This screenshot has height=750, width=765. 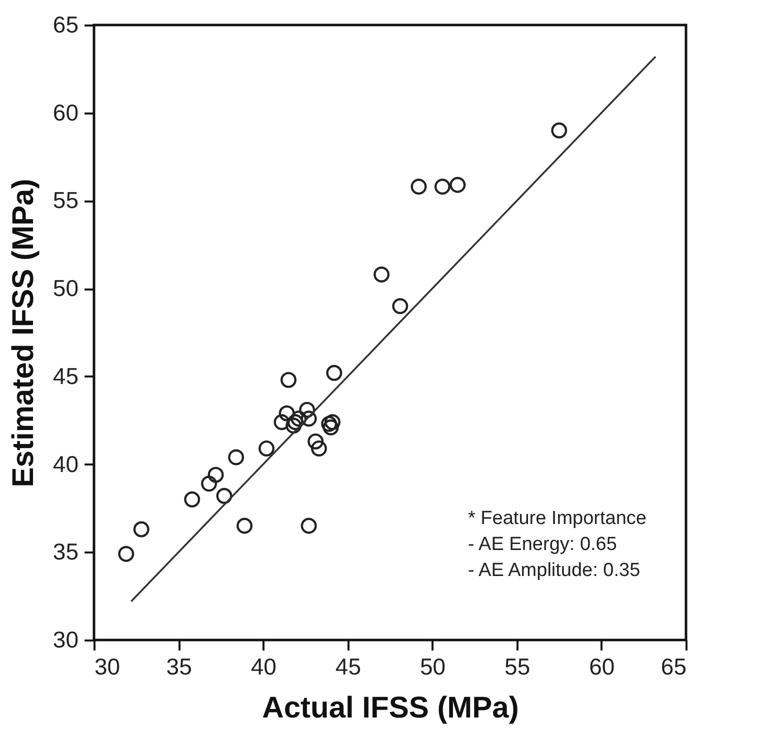 I want to click on annotation: - AE Amplitude: 0.35, so click(x=554, y=570).